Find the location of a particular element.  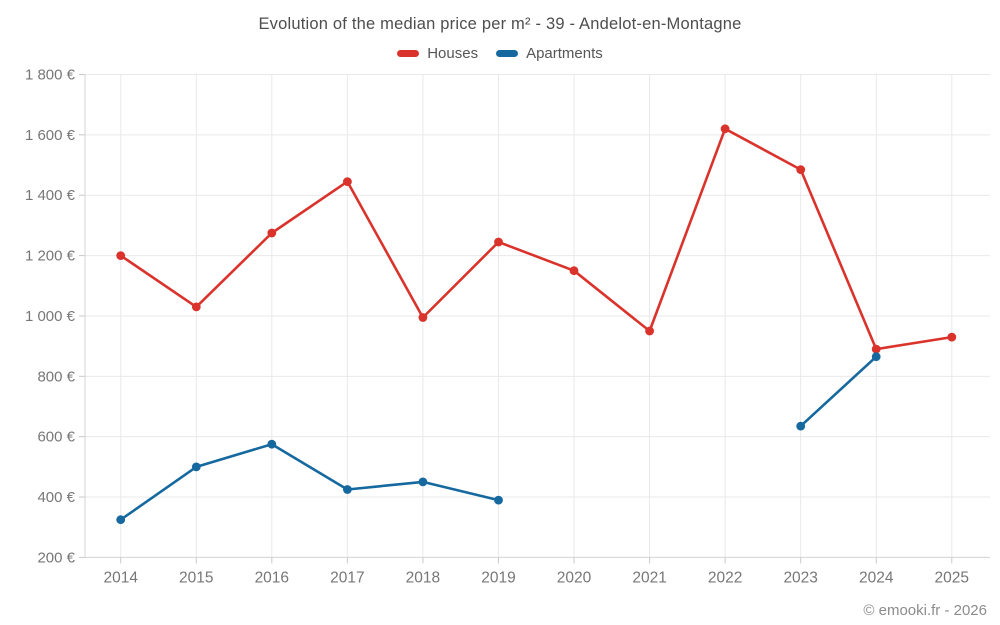

data-point-houses-2022 is located at coordinates (725, 129).